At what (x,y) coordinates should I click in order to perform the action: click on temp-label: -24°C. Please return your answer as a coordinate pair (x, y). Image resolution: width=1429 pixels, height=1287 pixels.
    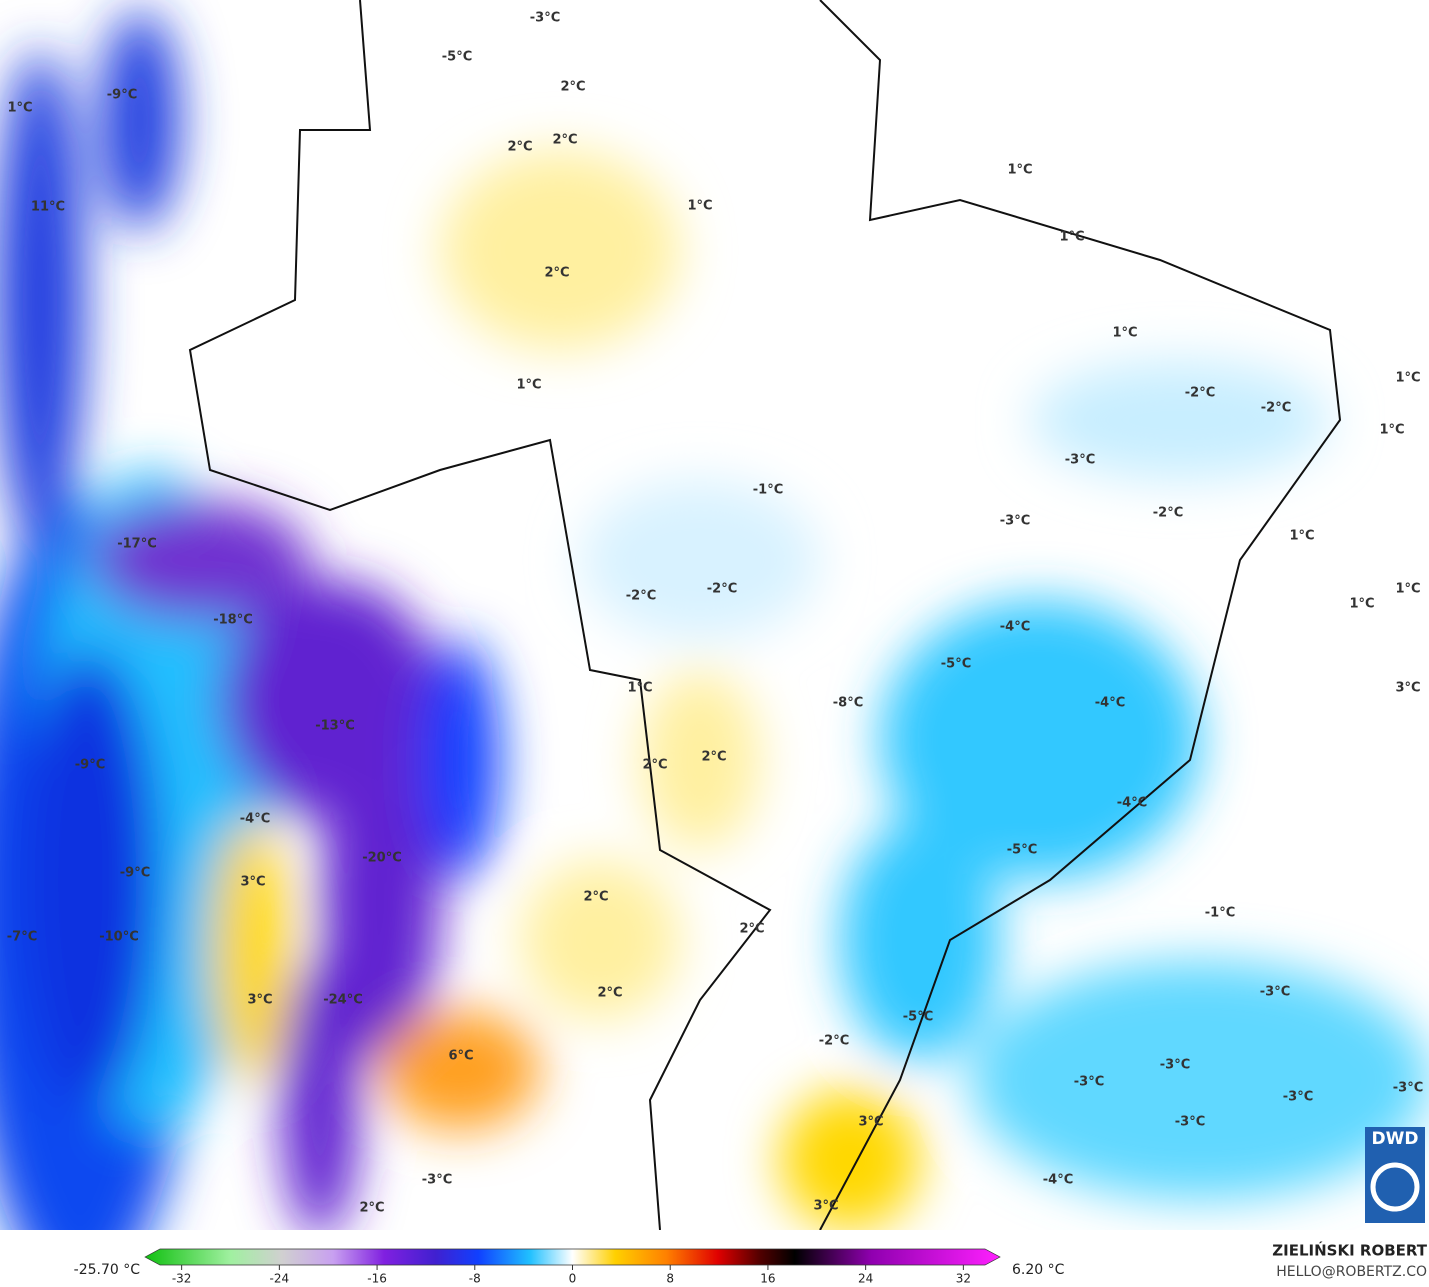
    Looking at the image, I should click on (343, 1000).